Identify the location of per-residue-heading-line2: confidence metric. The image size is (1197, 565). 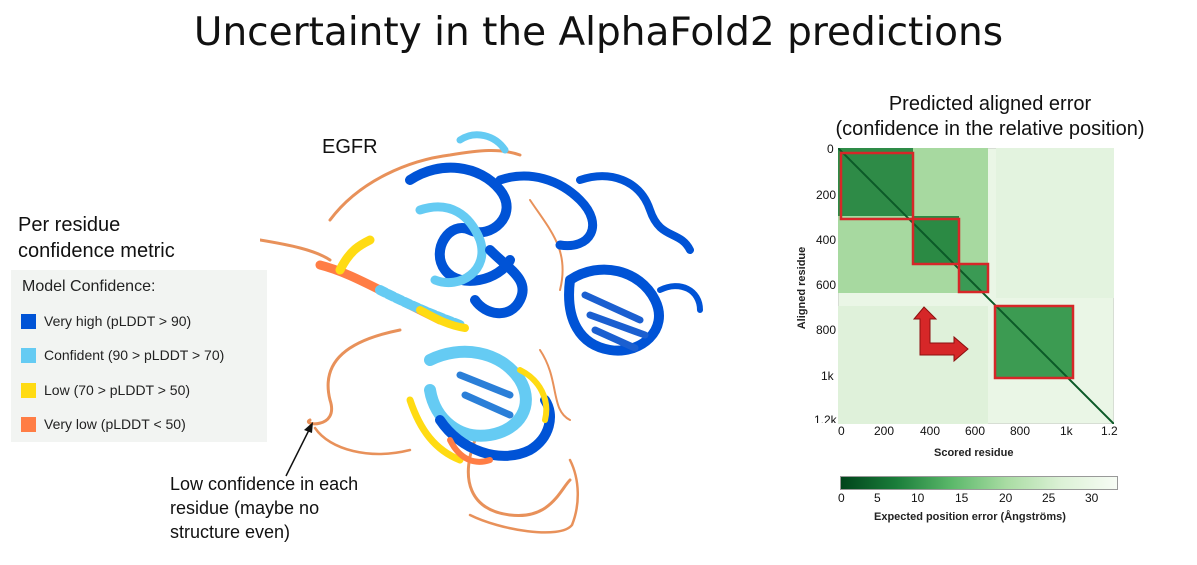
(96, 251).